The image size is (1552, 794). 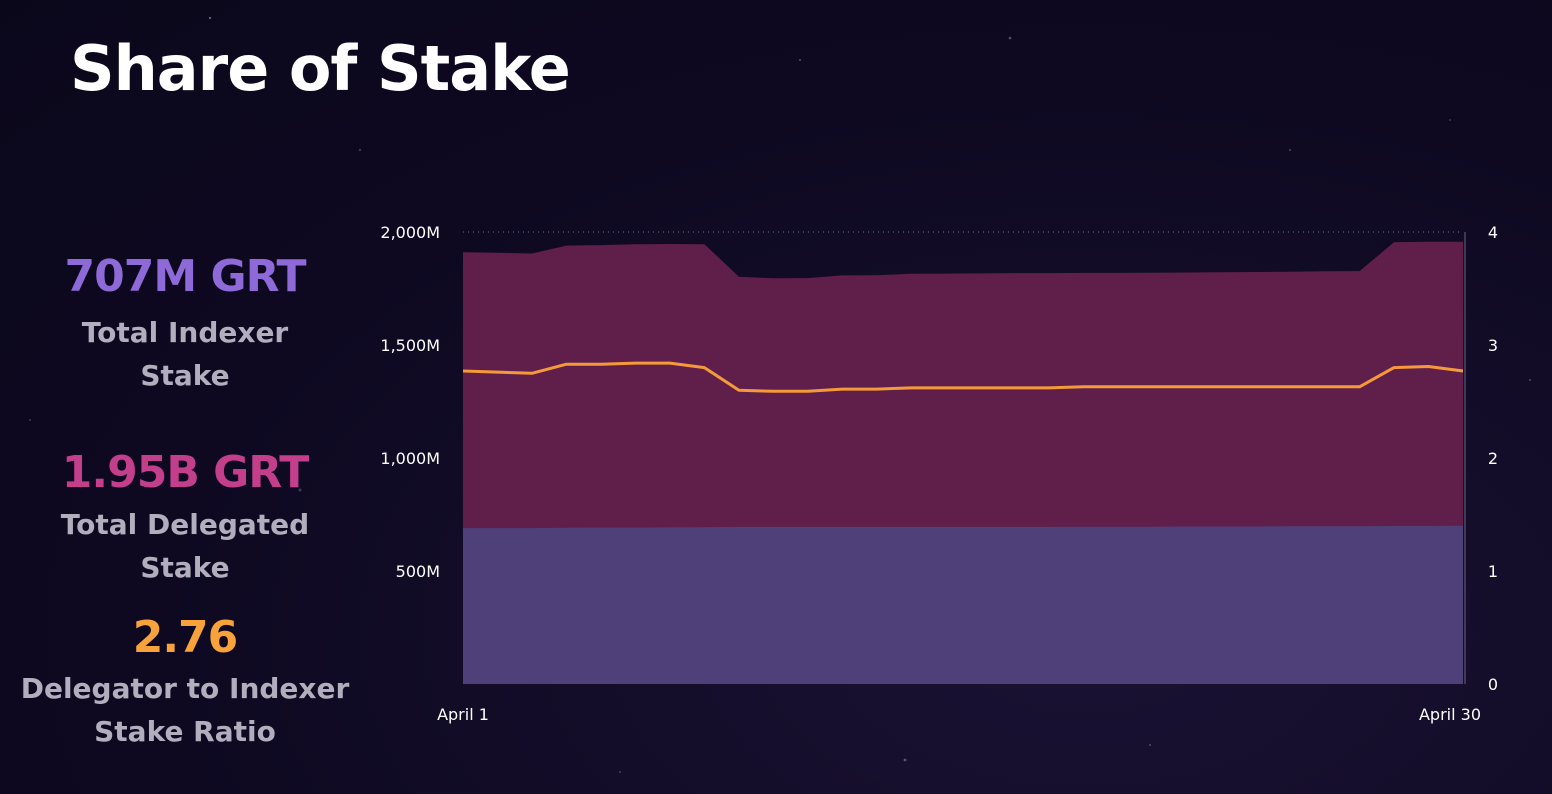 I want to click on stake-ratio-value: 2.76, so click(x=185, y=637).